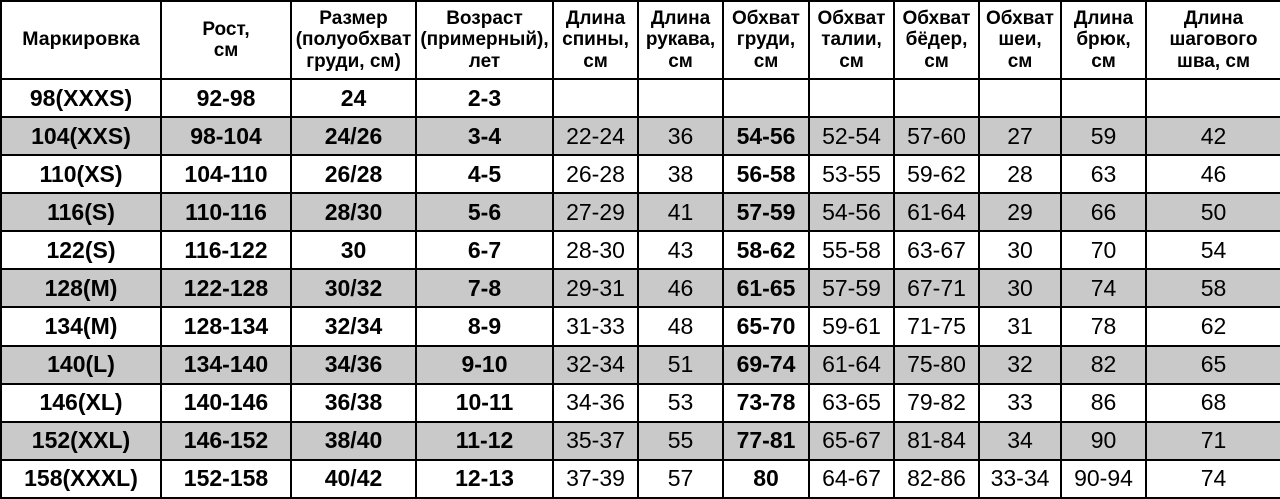 The image size is (1280, 499). What do you see at coordinates (353, 136) in the screenshot?
I see `cell-size: 24/26` at bounding box center [353, 136].